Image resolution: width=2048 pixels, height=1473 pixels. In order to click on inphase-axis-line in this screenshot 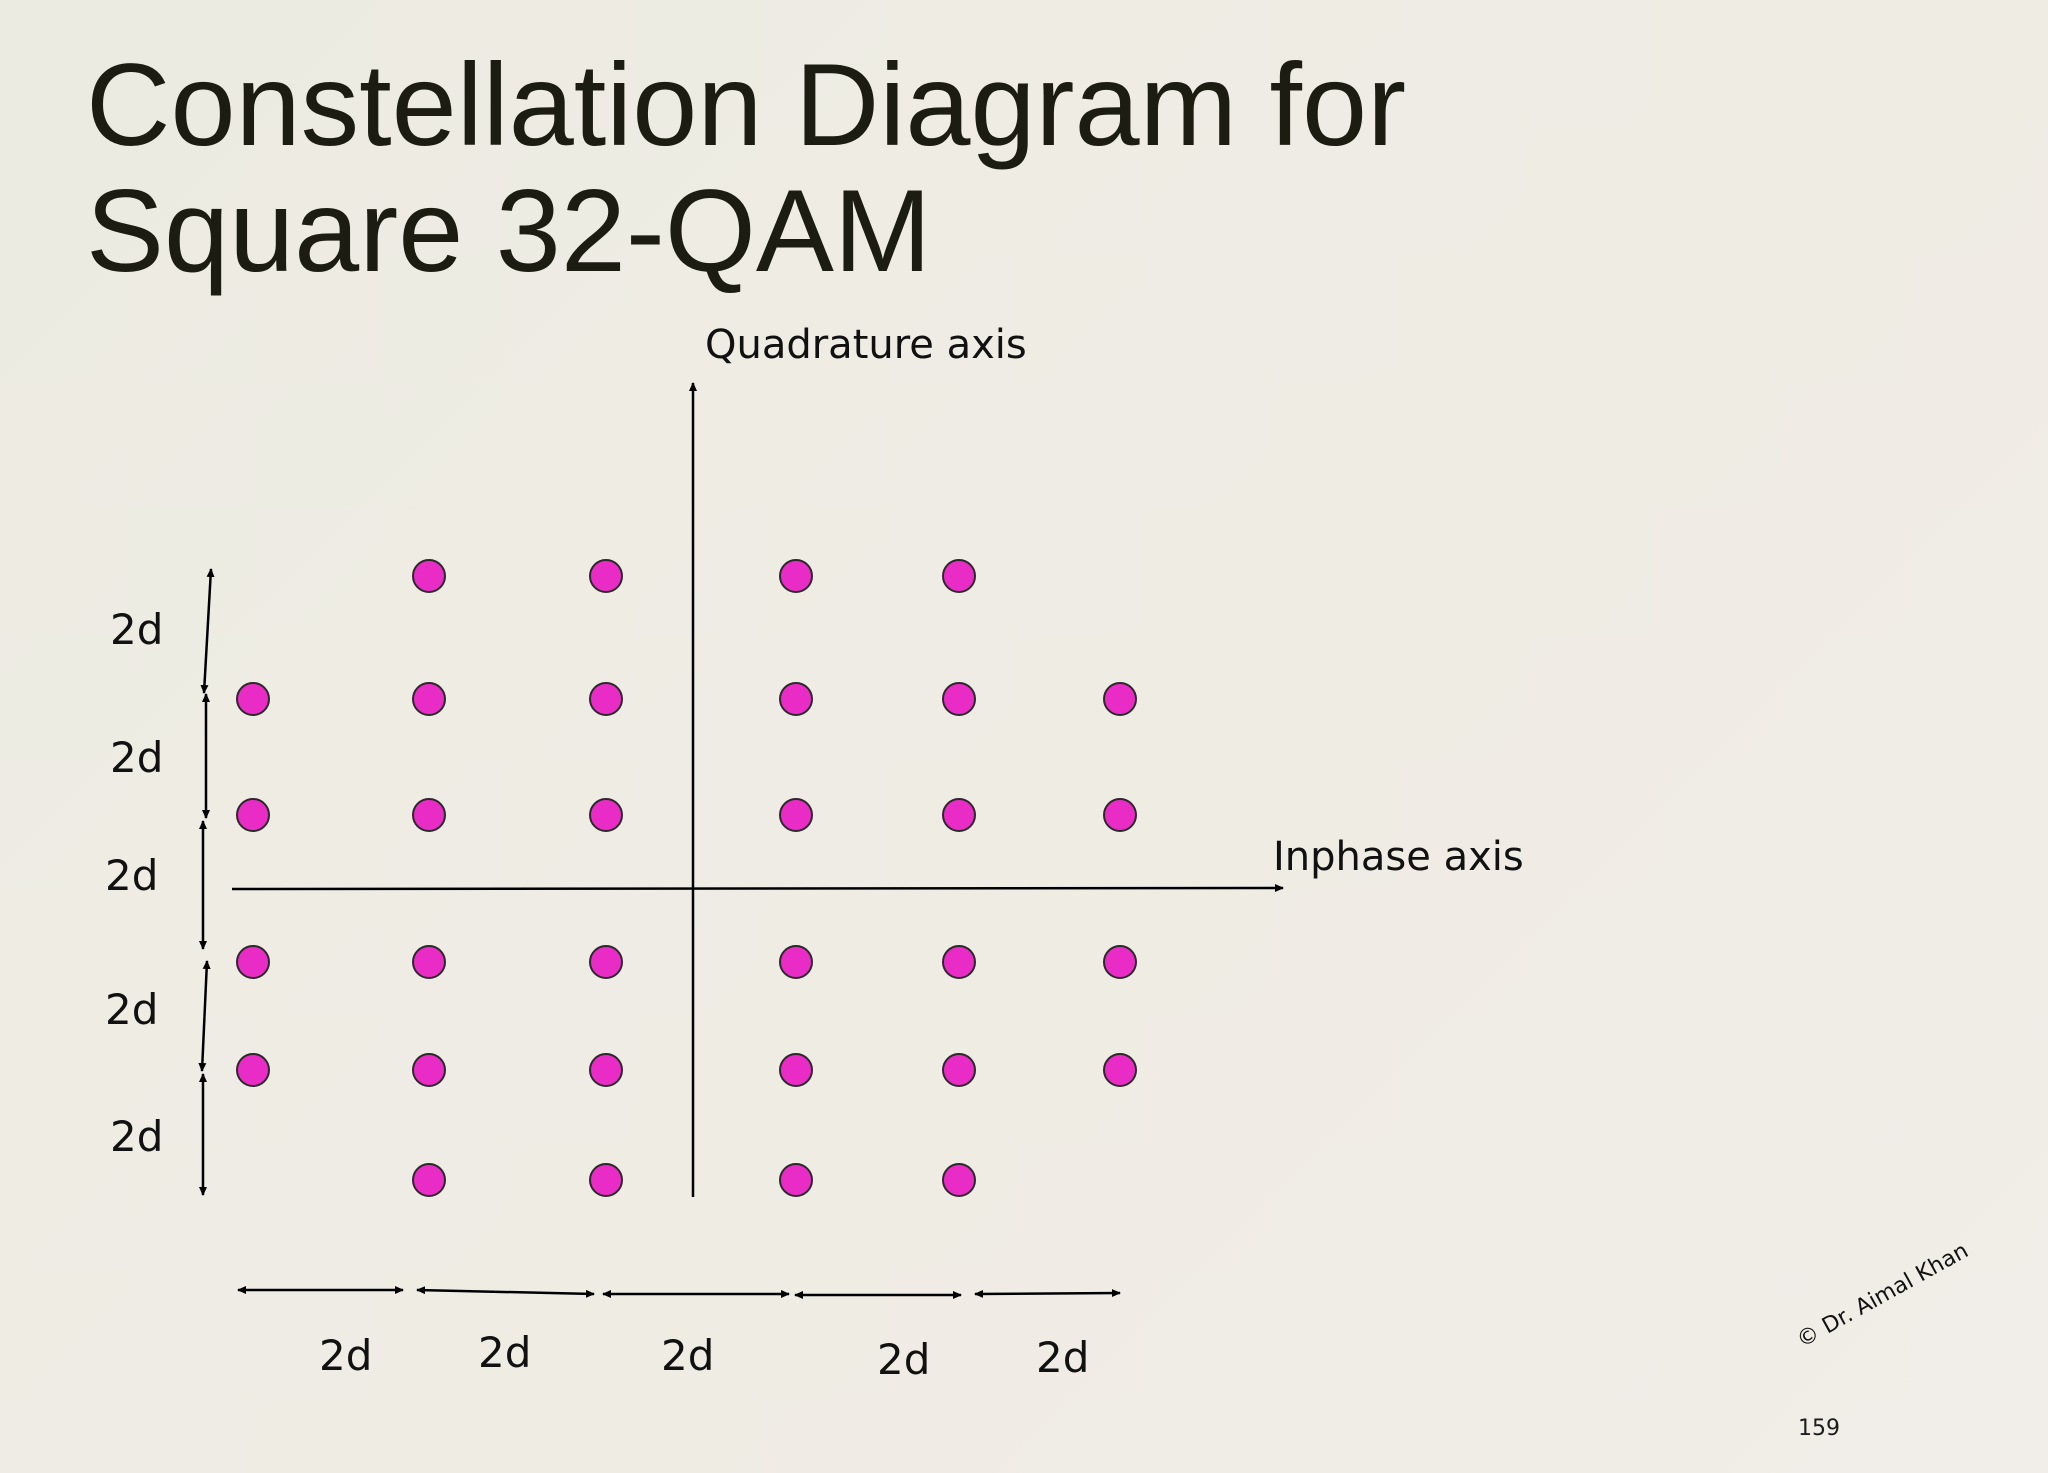, I will do `click(757, 888)`.